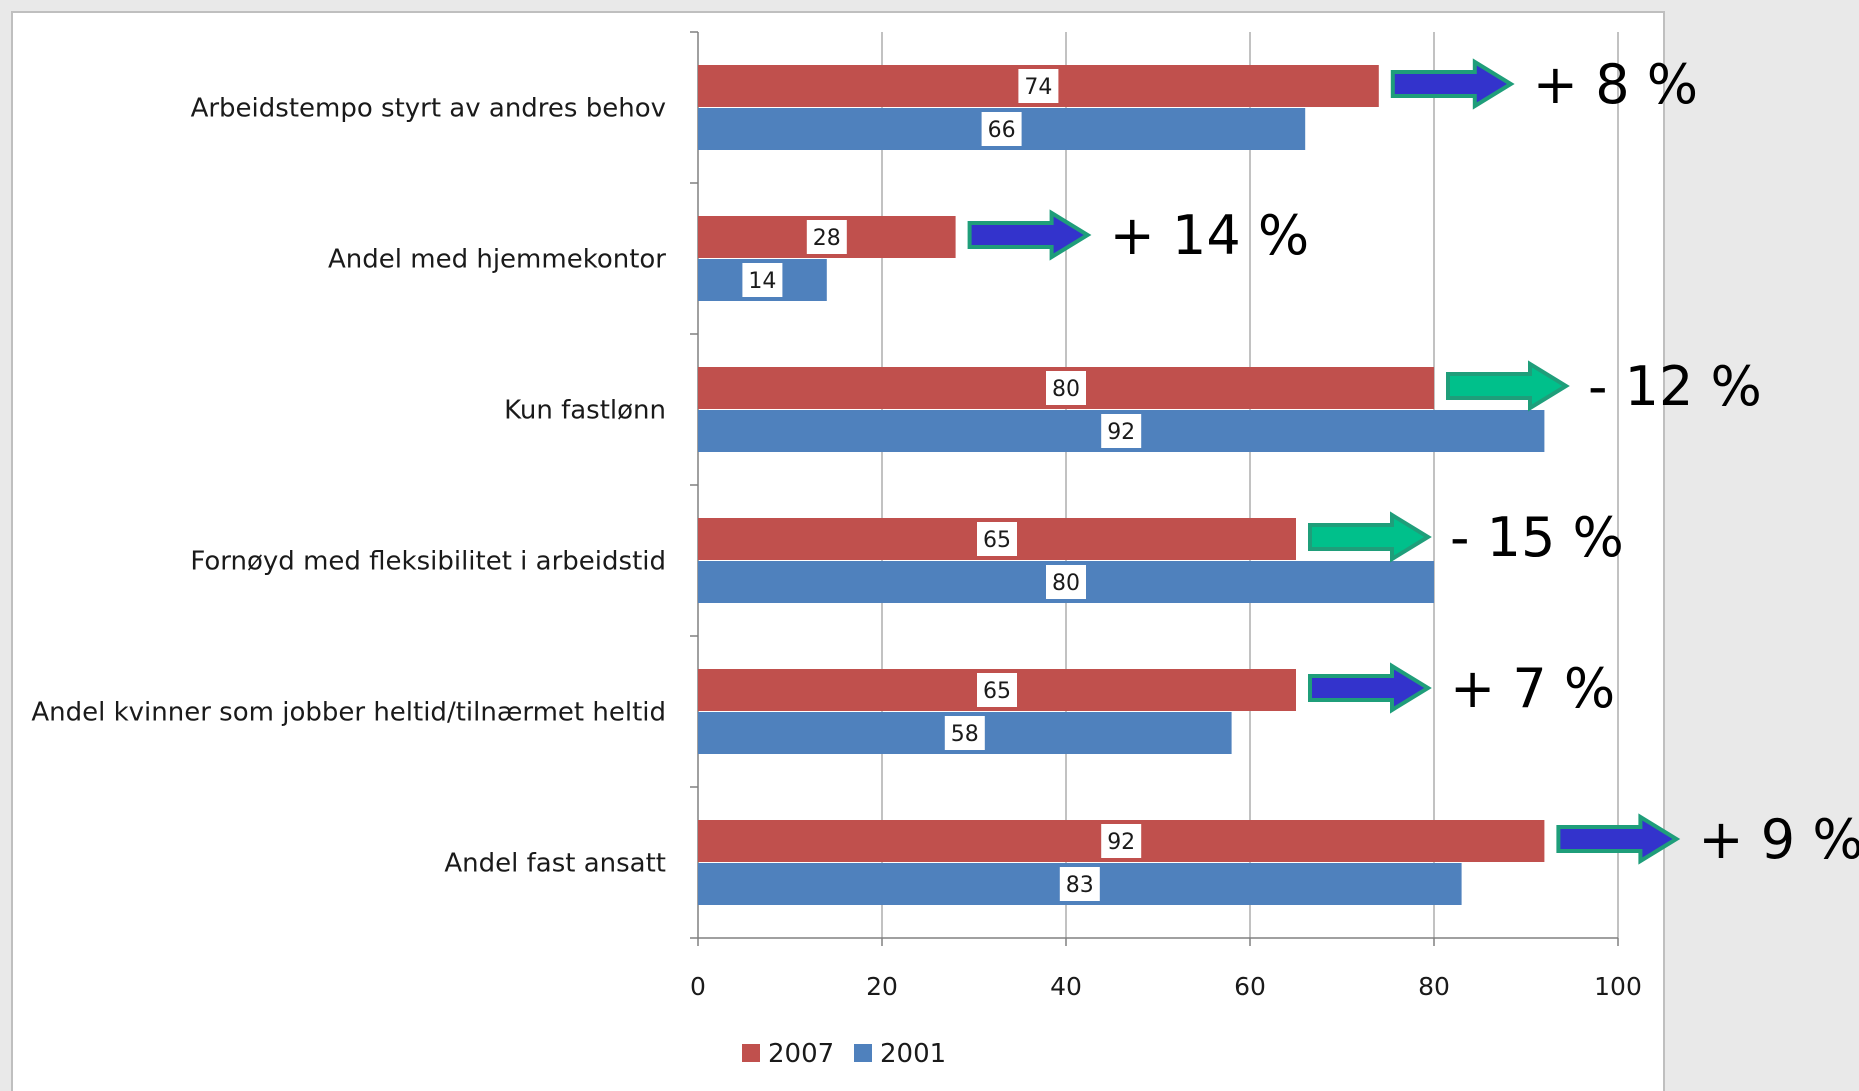 The image size is (1859, 1091). Describe the element at coordinates (698, 986) in the screenshot. I see `x-tick-label: 0` at that location.